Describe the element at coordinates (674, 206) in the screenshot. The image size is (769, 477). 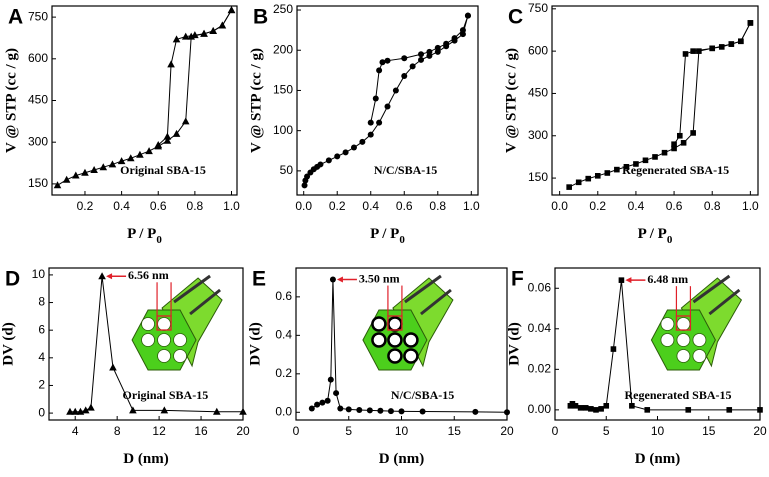
I see `x-tick-label: 0.6` at that location.